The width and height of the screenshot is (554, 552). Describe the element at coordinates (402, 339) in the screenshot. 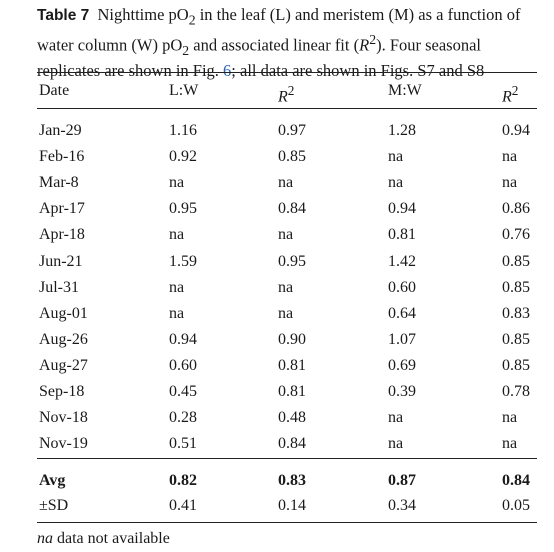

I see `cell-mw: 1.07` at that location.